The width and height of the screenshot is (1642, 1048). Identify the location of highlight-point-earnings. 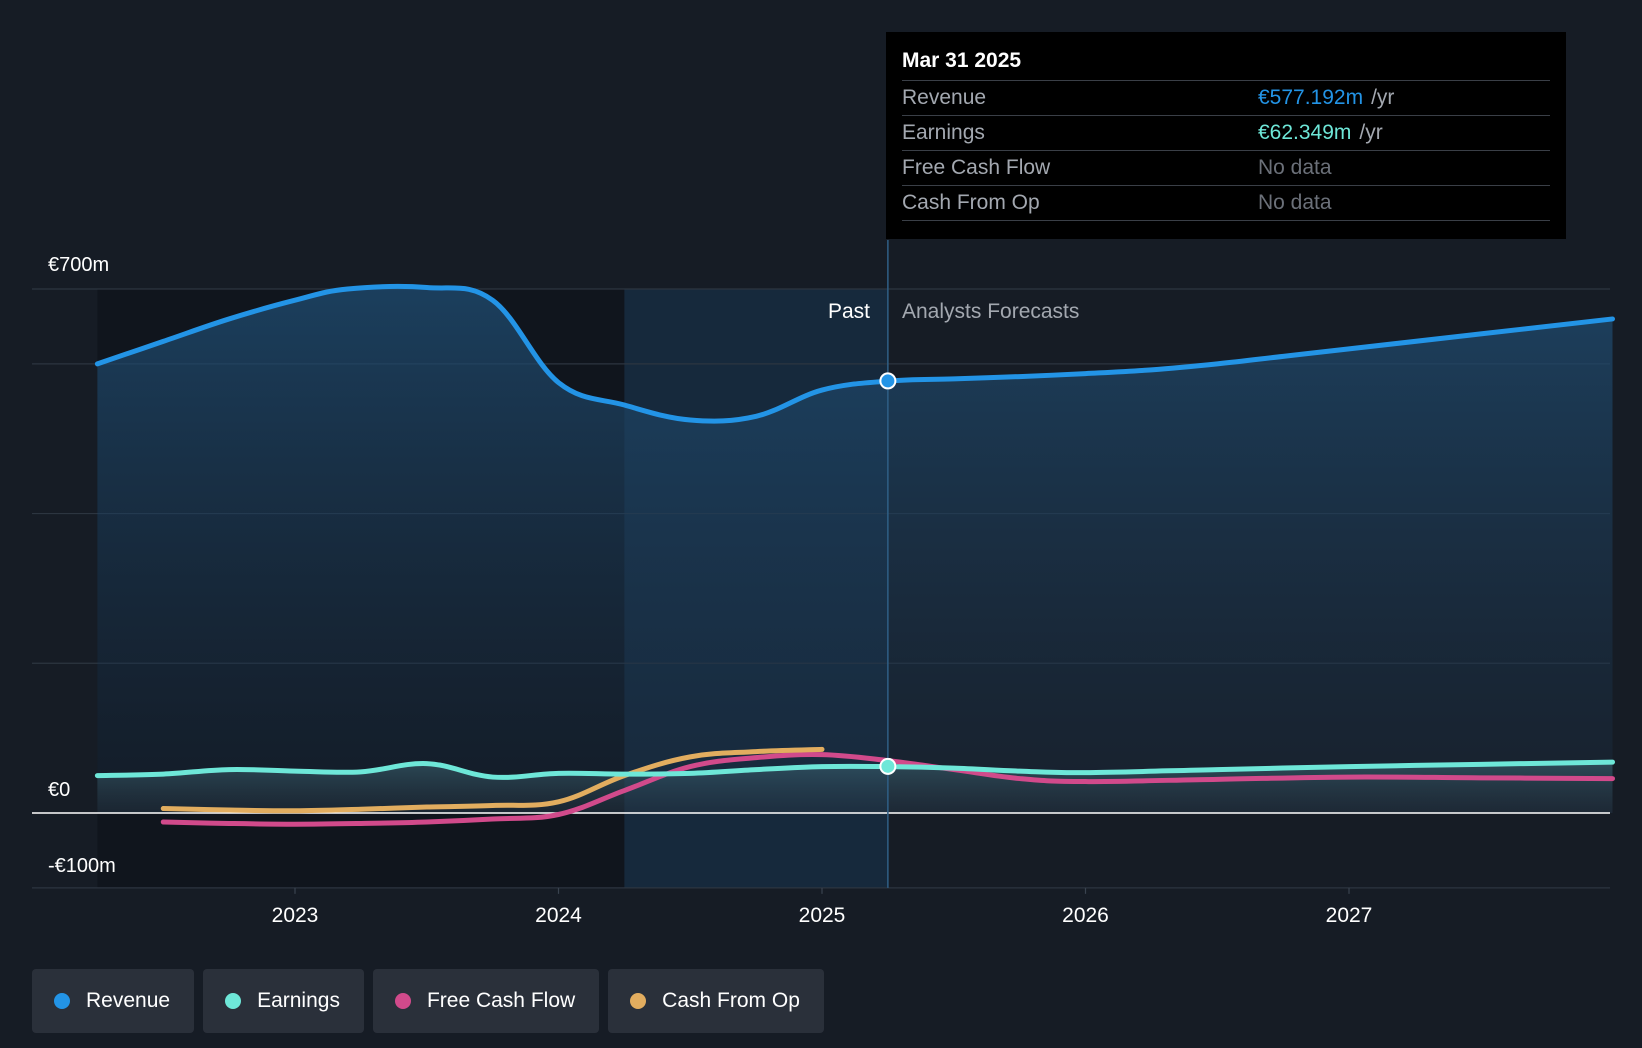
(888, 766).